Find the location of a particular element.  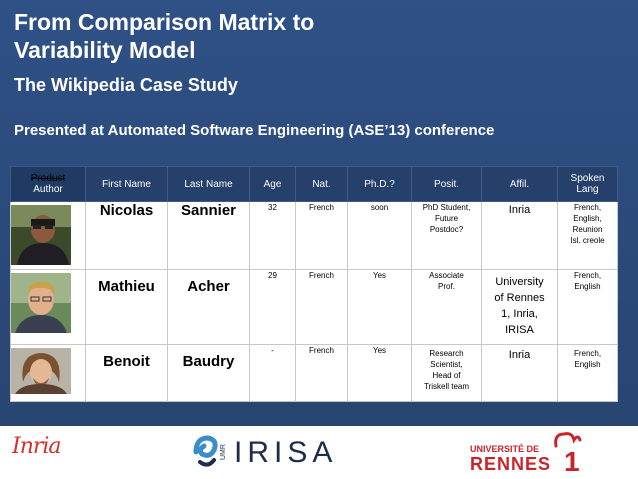

header-posit: Posit. is located at coordinates (446, 184).